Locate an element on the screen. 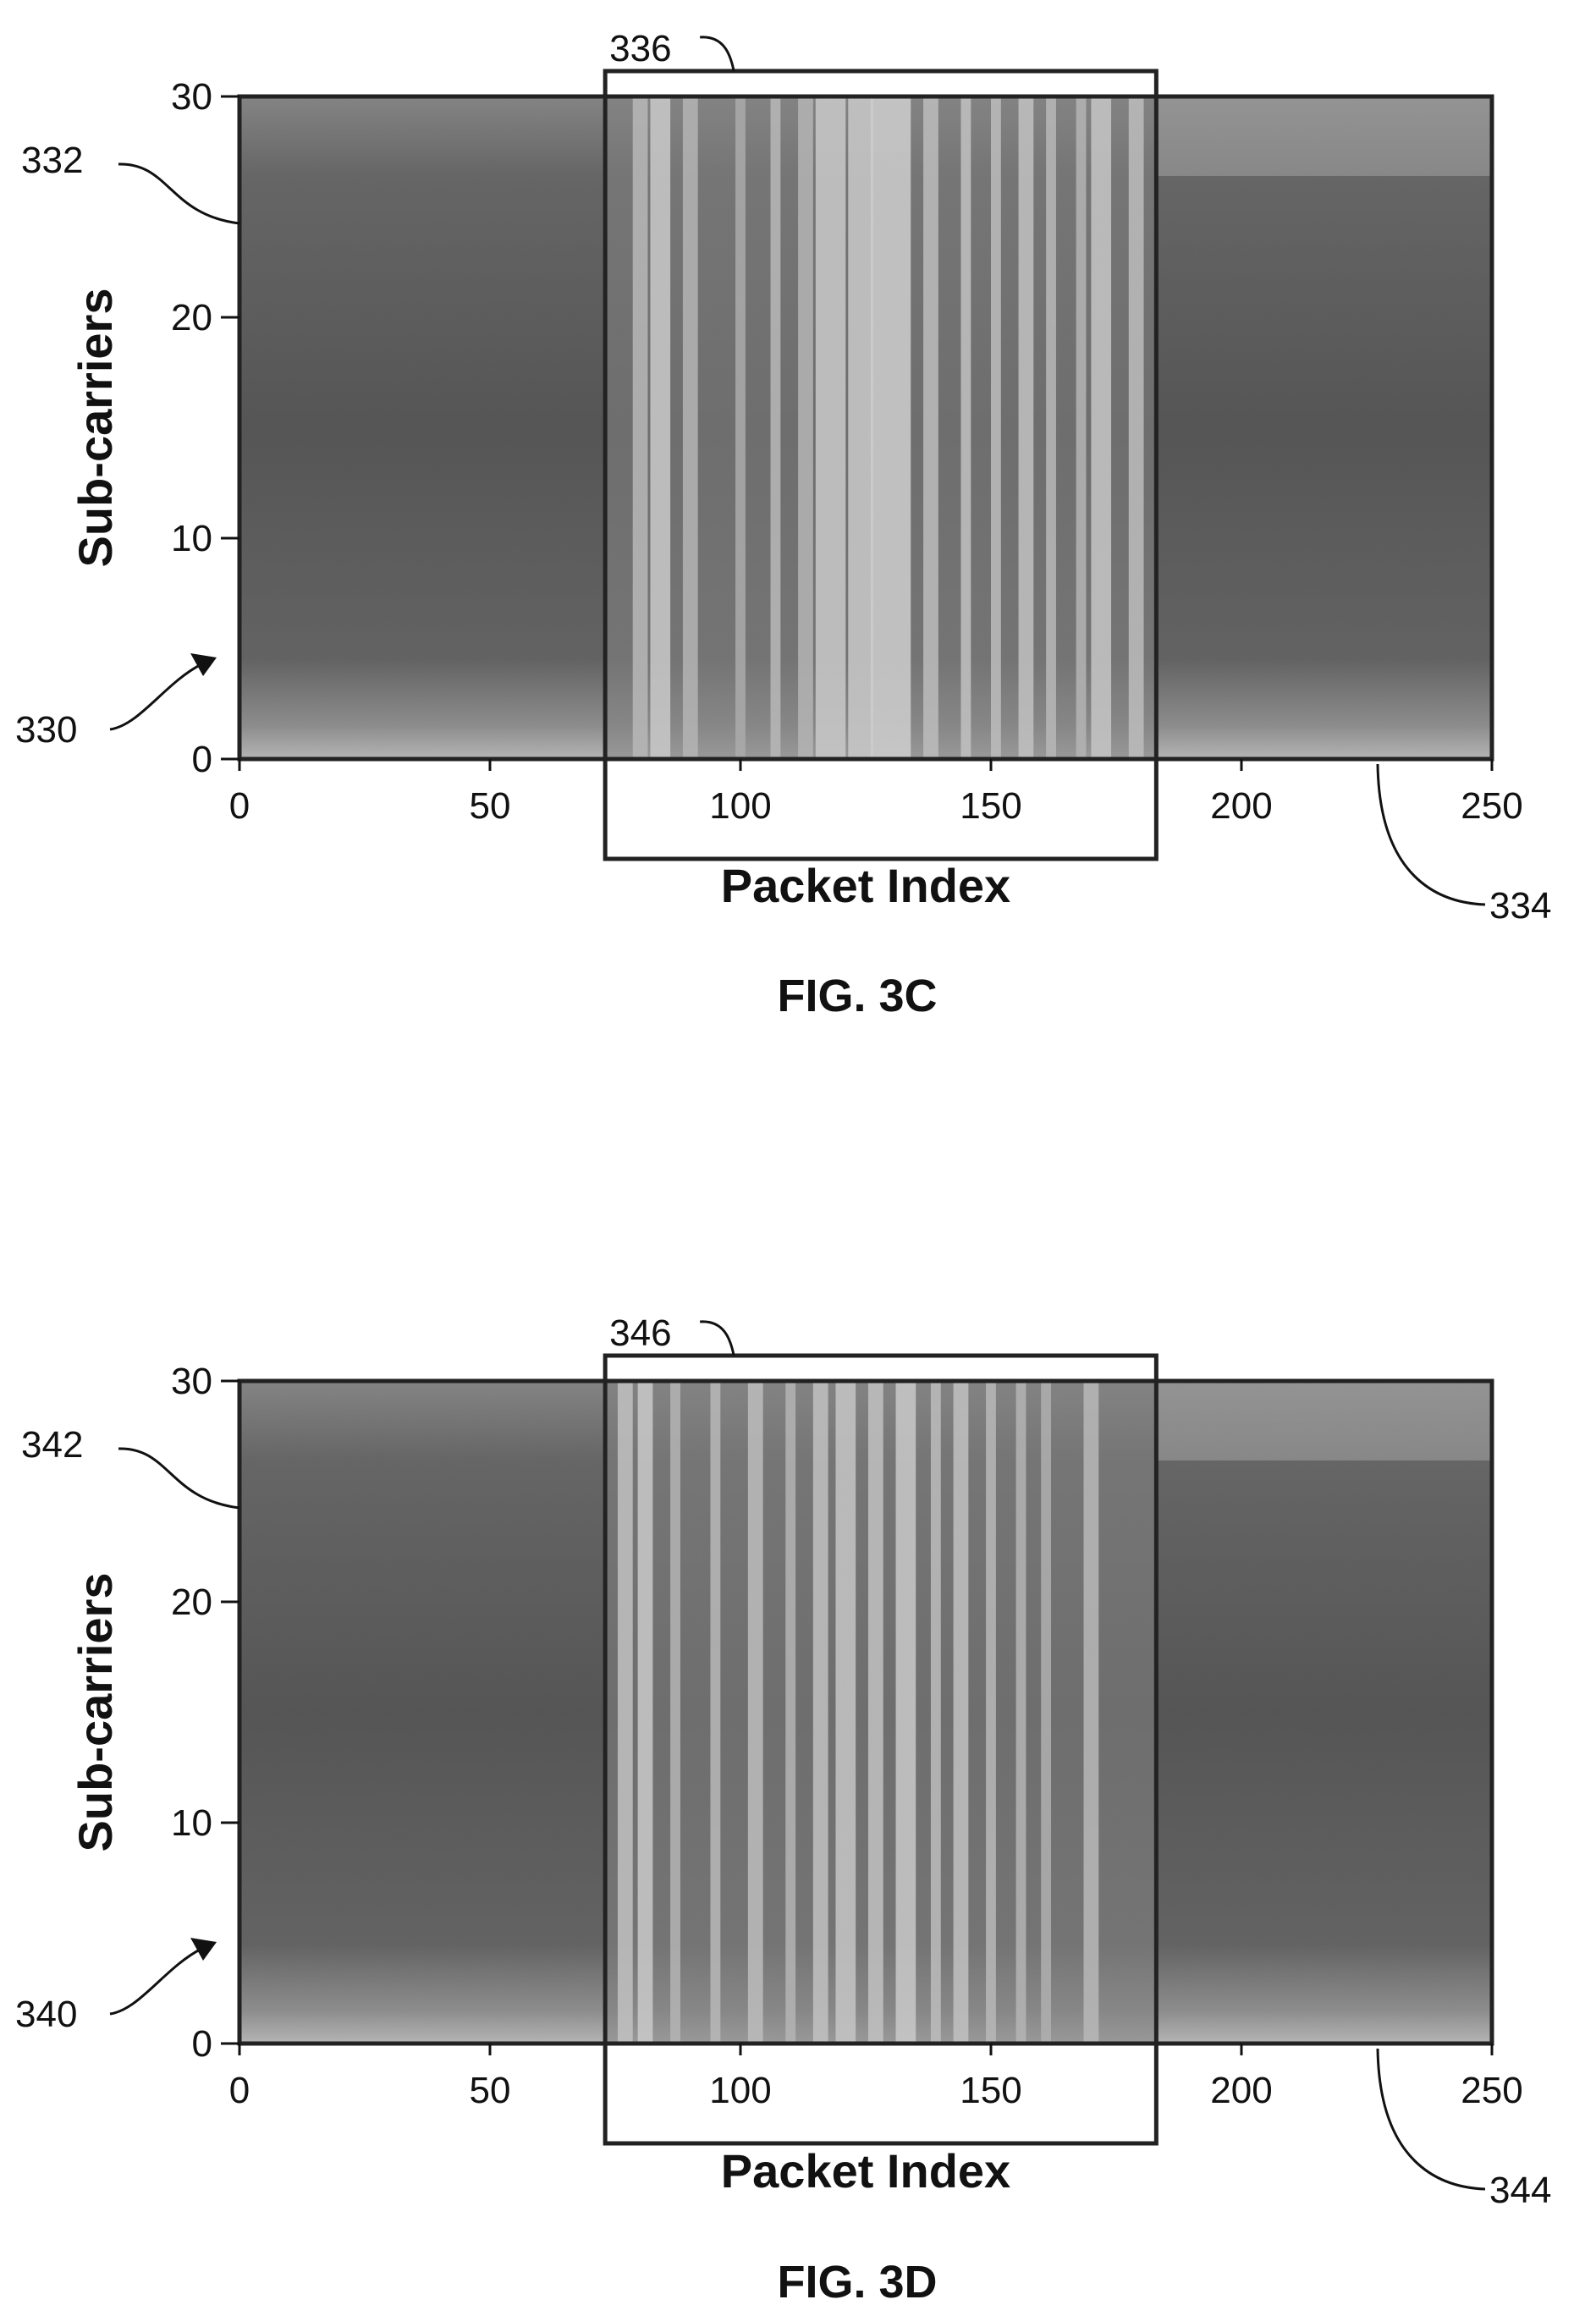 This screenshot has height=2316, width=1596. ref-highlight: 336 is located at coordinates (640, 49).